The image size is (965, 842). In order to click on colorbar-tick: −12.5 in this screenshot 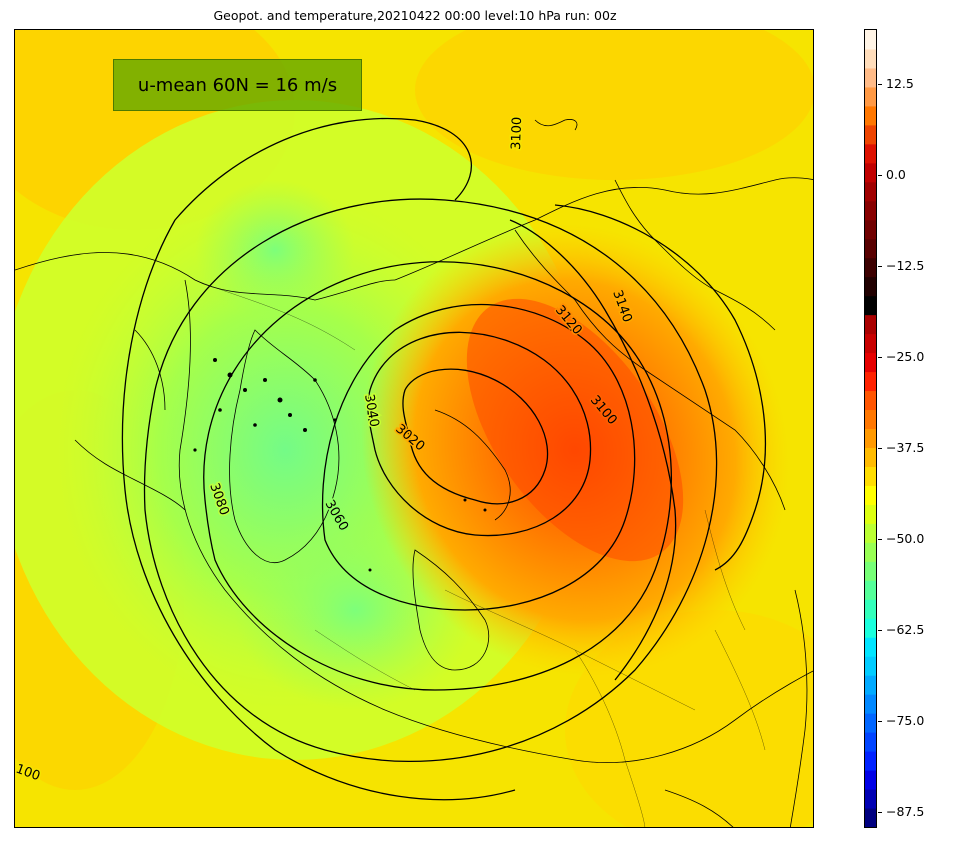, I will do `click(921, 265)`.